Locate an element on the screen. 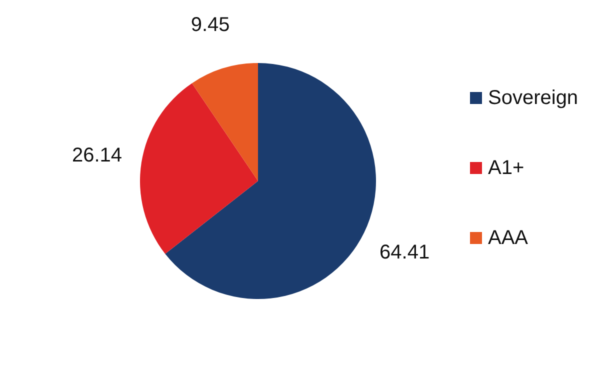 Image resolution: width=613 pixels, height=369 pixels. data-label: 9.45 is located at coordinates (210, 25).